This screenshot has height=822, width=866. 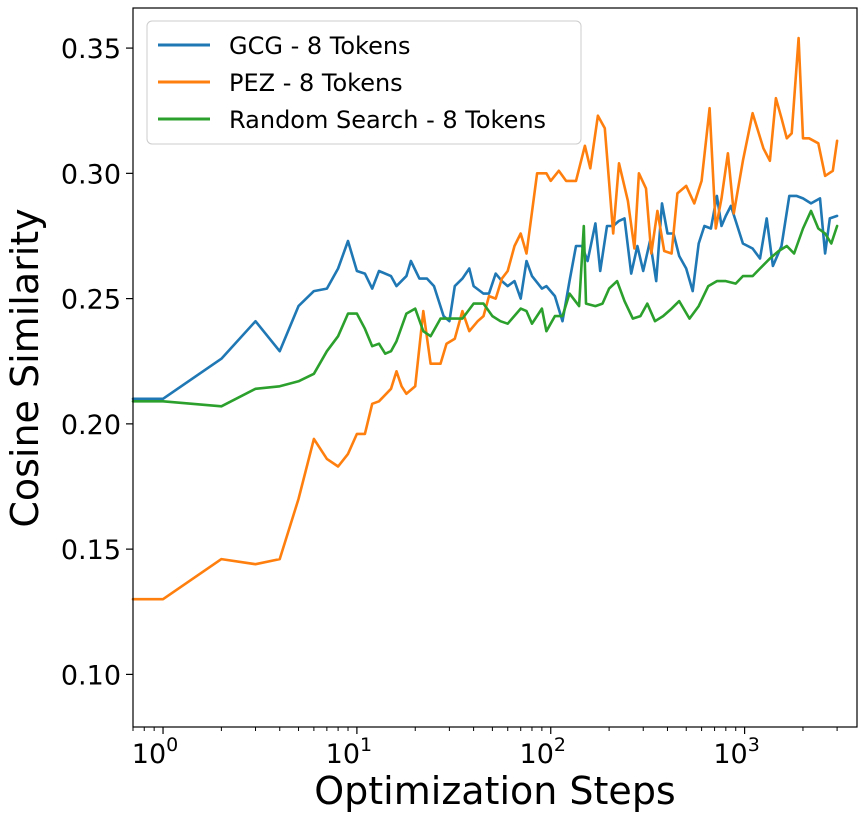 I want to click on x-tick-label: 10¹, so click(x=349, y=752).